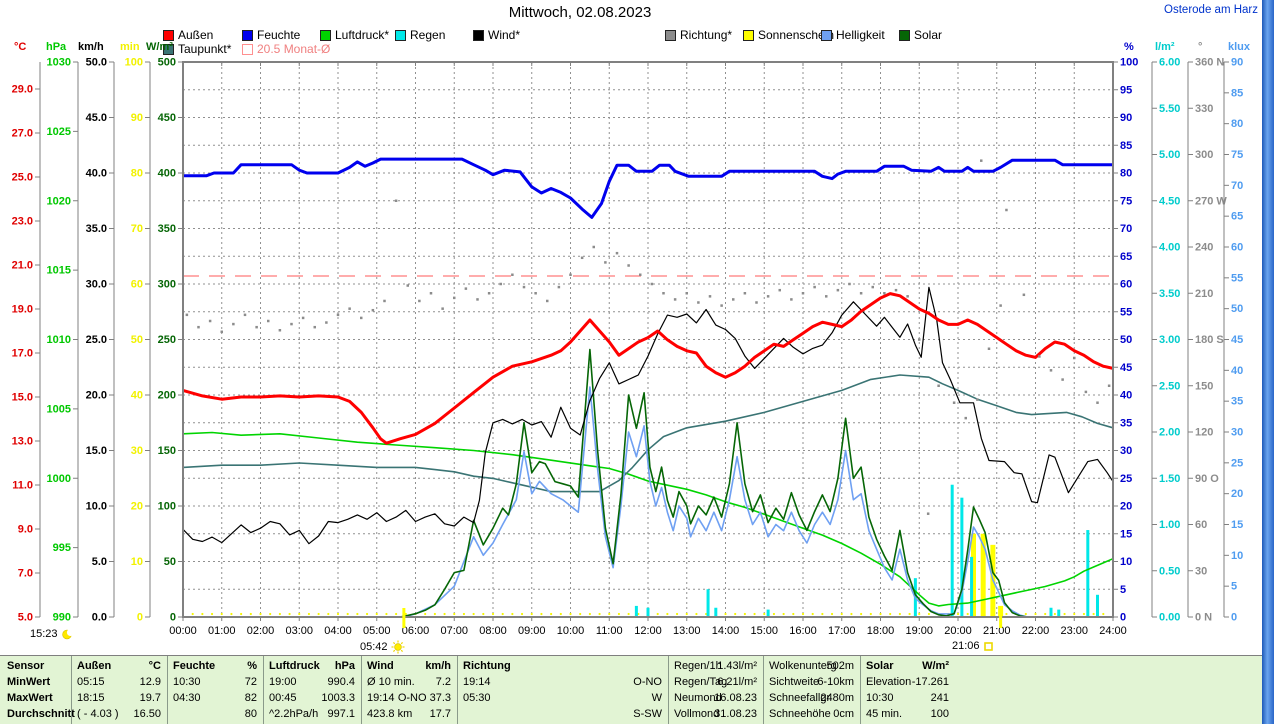  What do you see at coordinates (22, 354) in the screenshot?
I see `svg-text: 17.0` at bounding box center [22, 354].